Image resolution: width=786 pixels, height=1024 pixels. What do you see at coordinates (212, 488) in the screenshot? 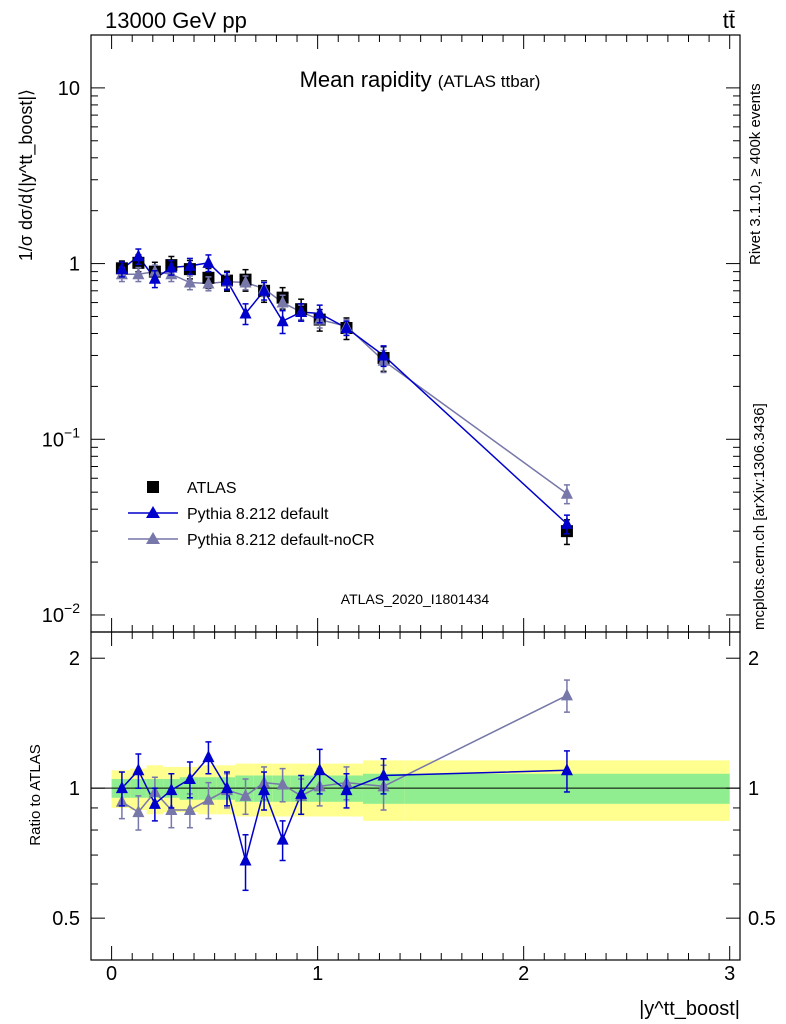
I see `legend-label-atlas: ATLAS` at bounding box center [212, 488].